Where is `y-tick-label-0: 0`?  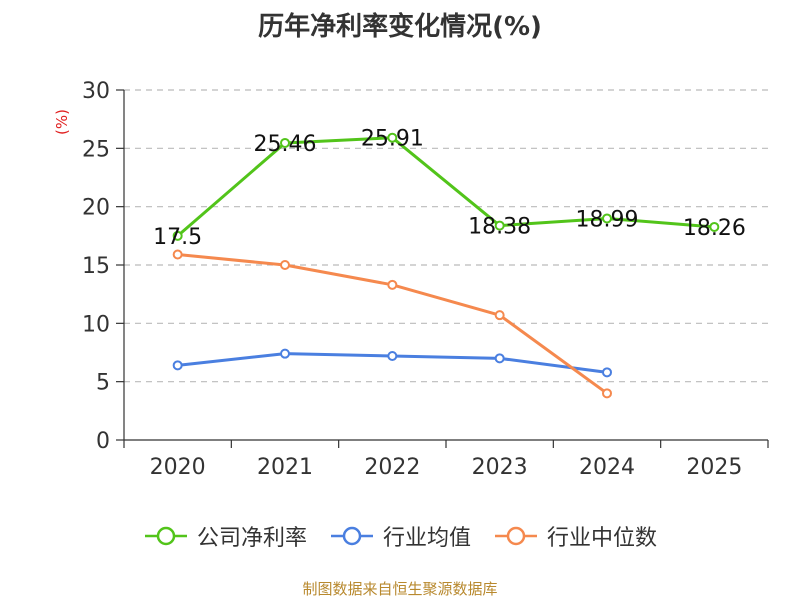 y-tick-label-0: 0 is located at coordinates (103, 441).